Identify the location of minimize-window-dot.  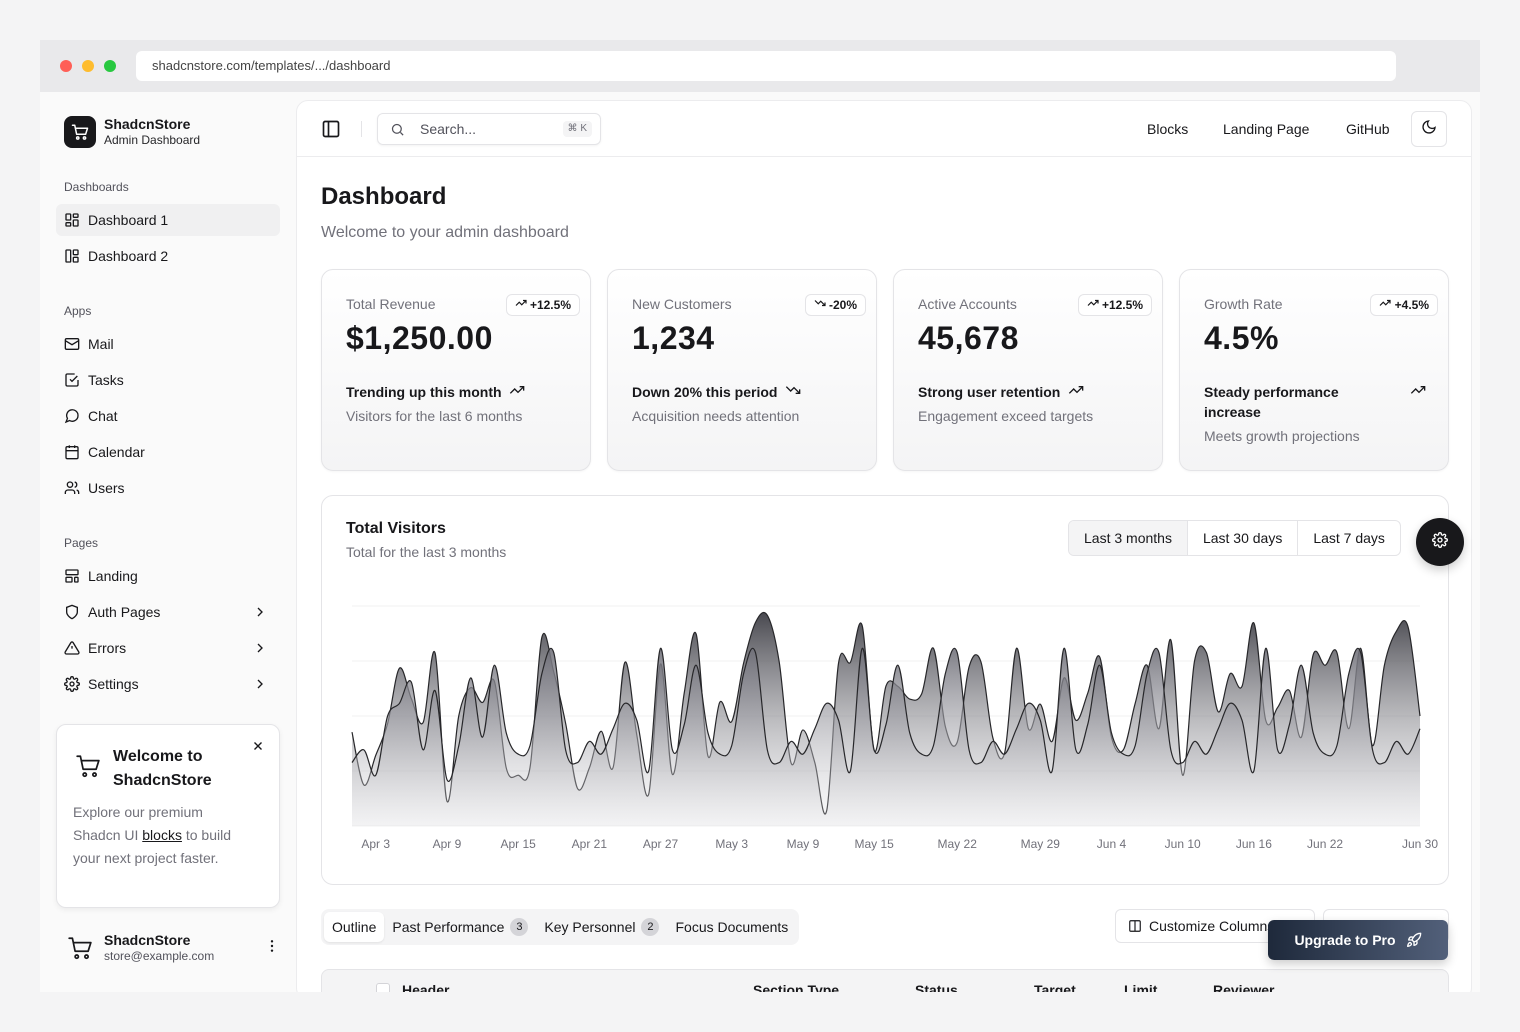
(88, 66).